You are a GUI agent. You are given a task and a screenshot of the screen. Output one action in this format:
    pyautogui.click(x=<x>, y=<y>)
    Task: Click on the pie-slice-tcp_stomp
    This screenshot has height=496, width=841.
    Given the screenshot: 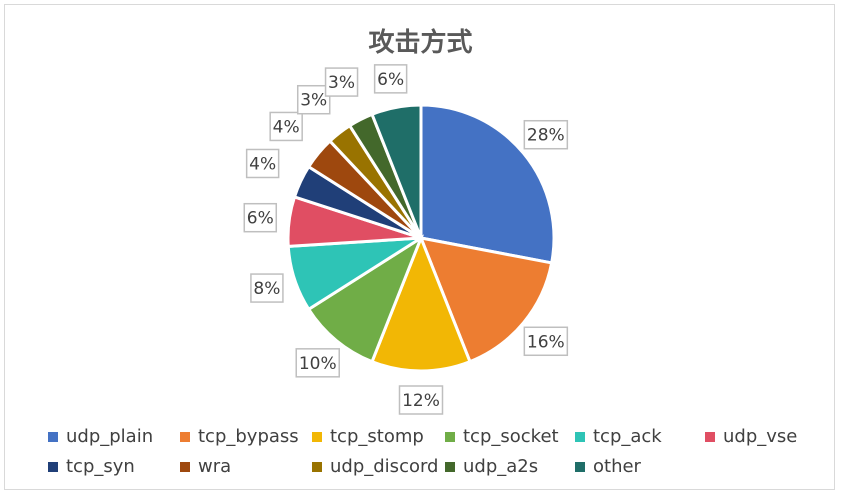 What is the action you would take?
    pyautogui.click(x=421, y=303)
    